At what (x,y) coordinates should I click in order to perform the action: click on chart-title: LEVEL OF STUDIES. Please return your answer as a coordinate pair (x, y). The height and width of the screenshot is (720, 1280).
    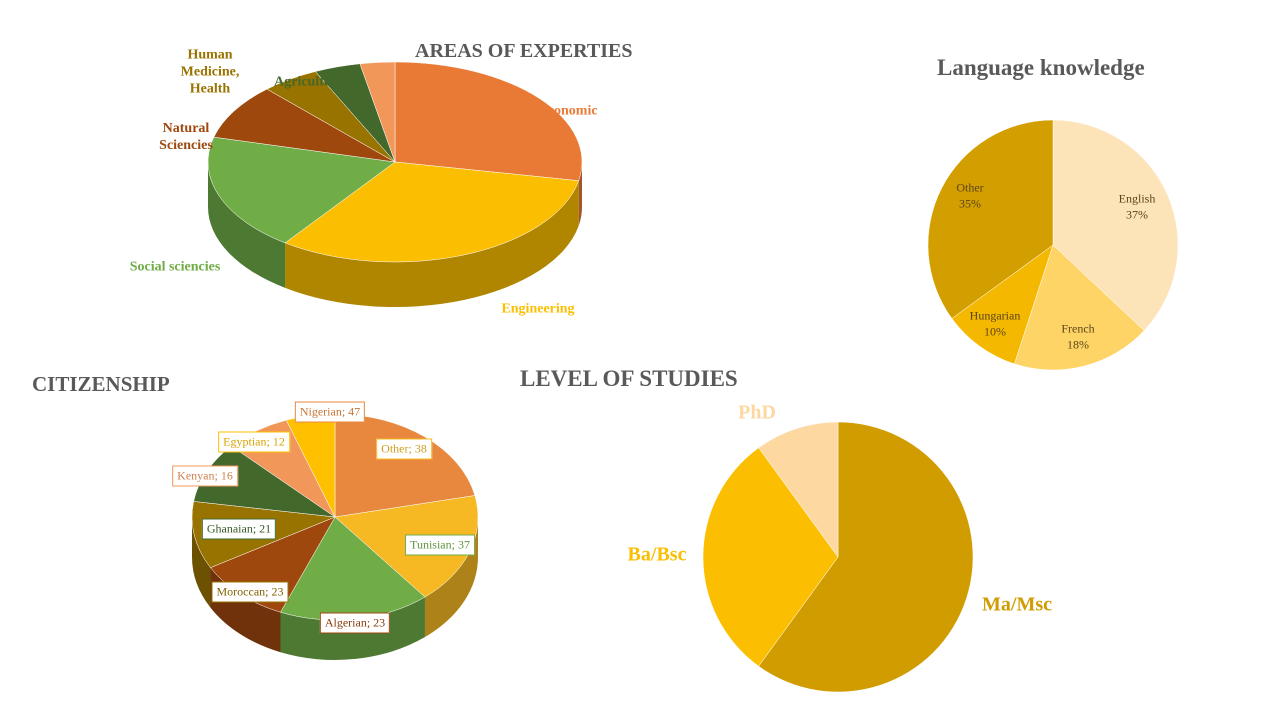
    Looking at the image, I should click on (629, 378).